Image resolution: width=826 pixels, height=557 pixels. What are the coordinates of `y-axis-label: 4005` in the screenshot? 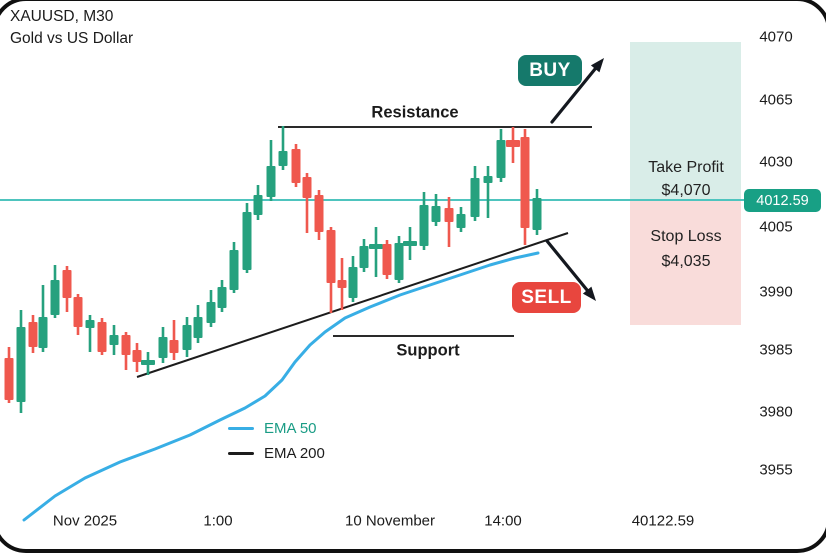 It's located at (776, 227).